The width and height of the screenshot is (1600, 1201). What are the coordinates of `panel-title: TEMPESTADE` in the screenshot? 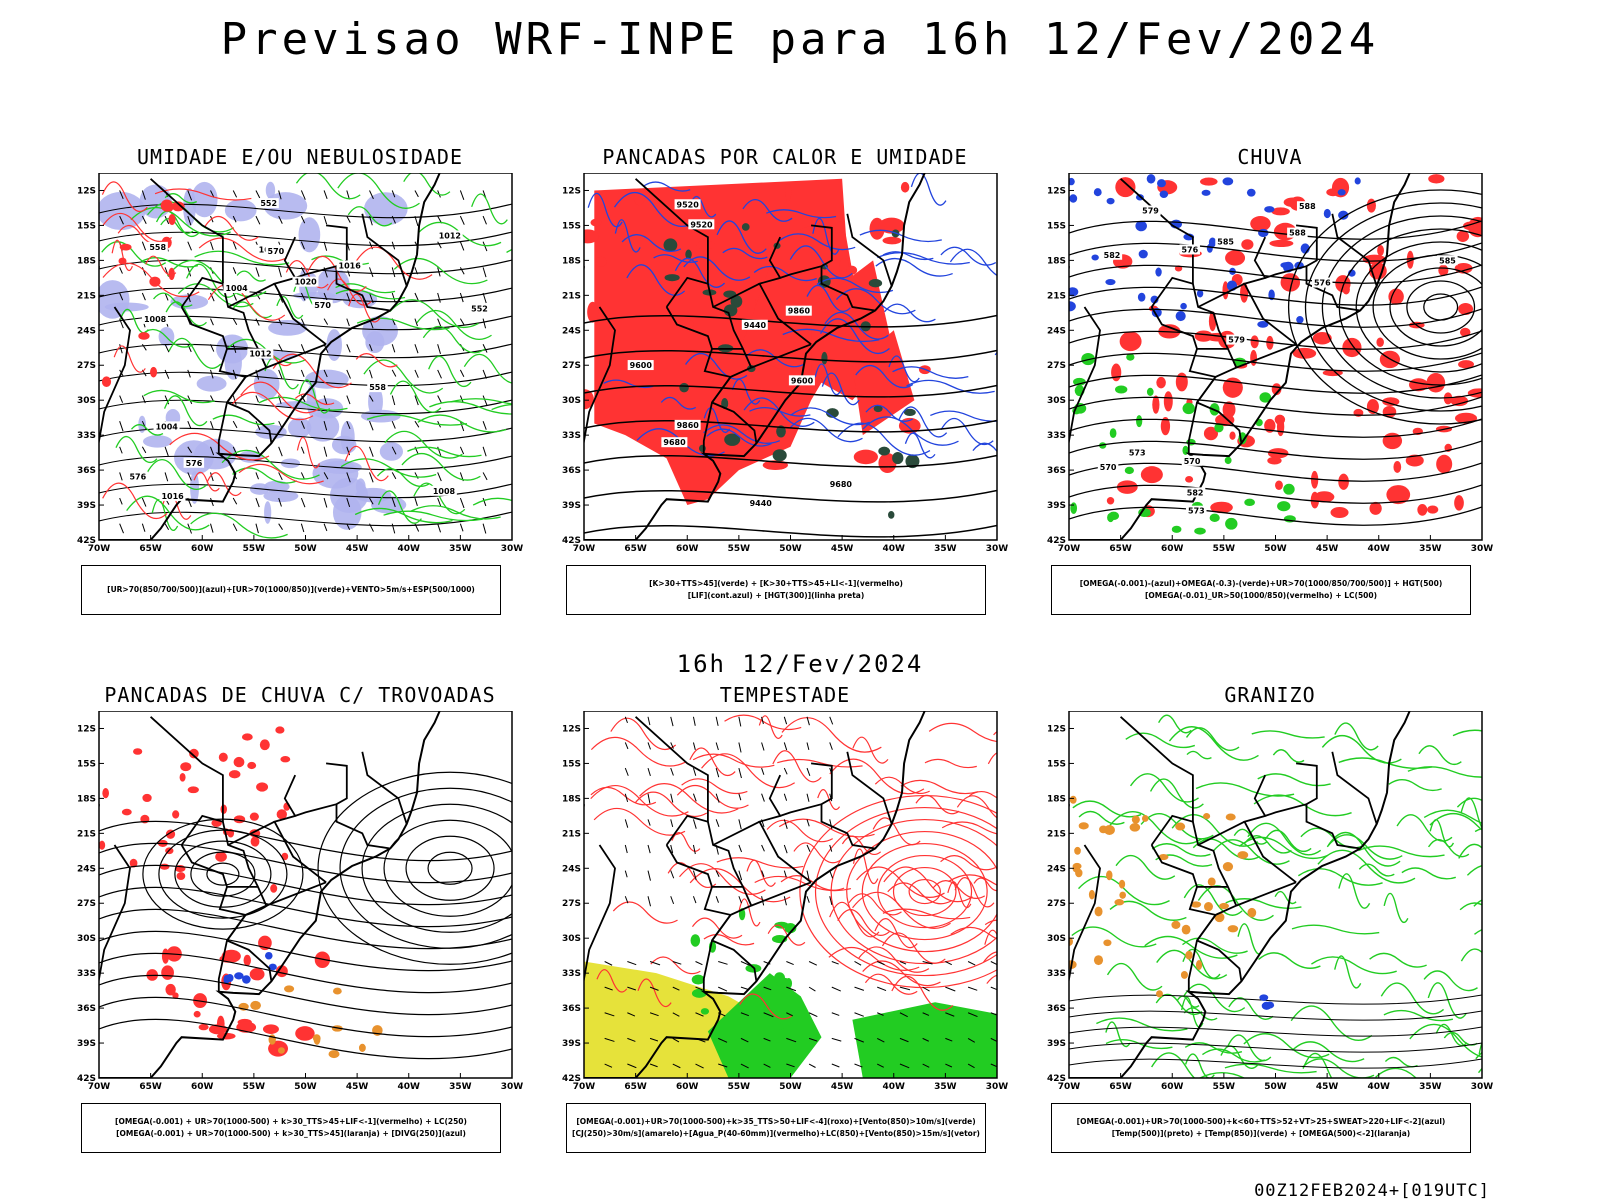 It's located at (785, 695).